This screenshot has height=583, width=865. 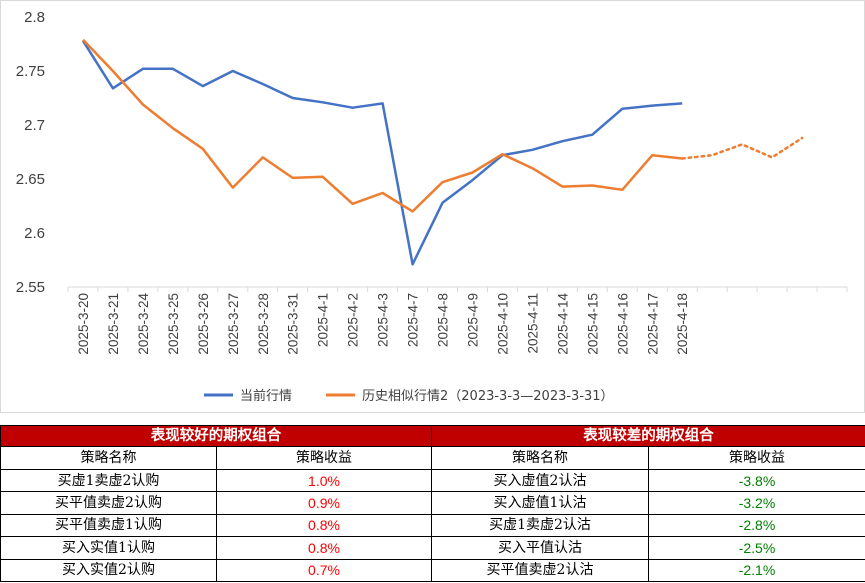 What do you see at coordinates (540, 525) in the screenshot?
I see `strategy-name: 买虚1卖虚2认沽` at bounding box center [540, 525].